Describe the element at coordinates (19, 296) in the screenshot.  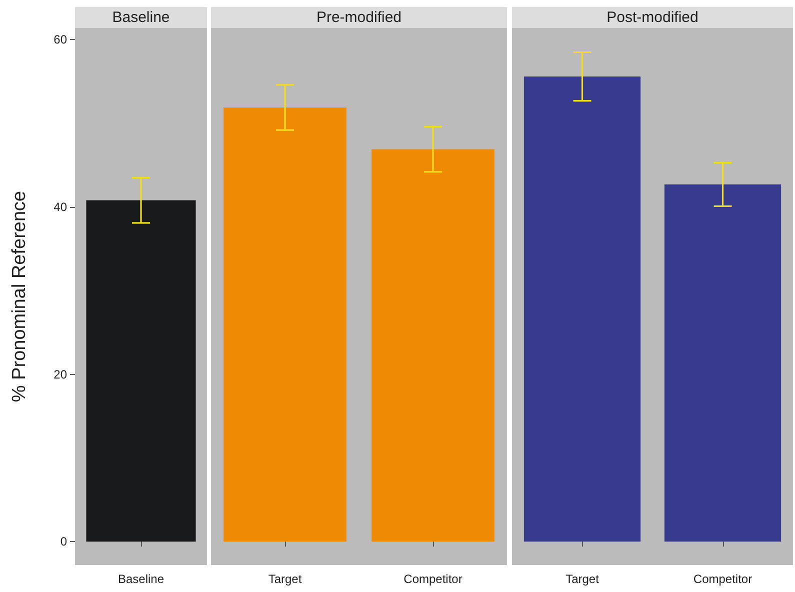
I see `y-axis-title: % Pronominal Reference` at that location.